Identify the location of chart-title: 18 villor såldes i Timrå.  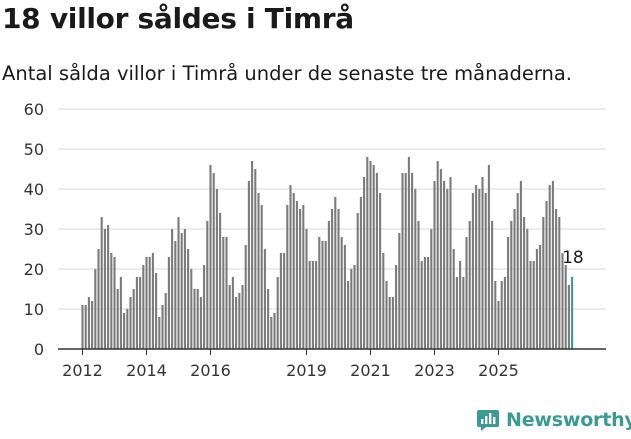
(178, 18).